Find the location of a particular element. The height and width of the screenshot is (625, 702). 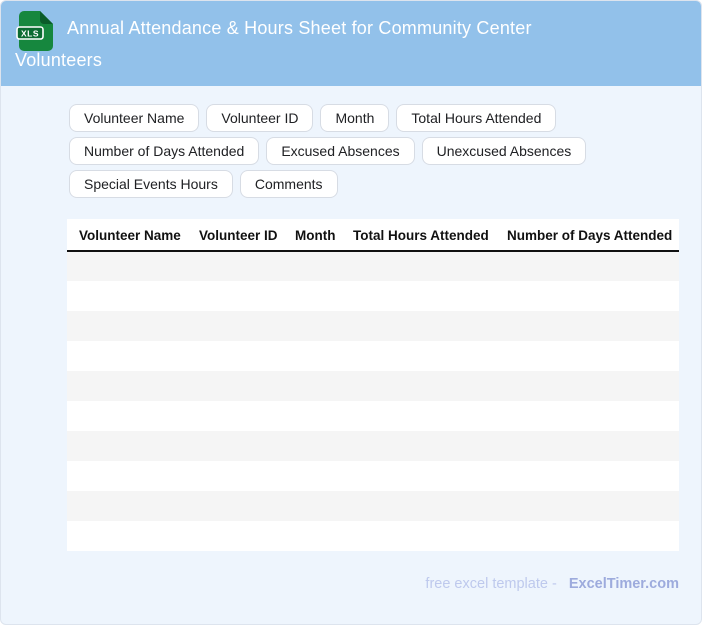

field-chip: Volunteer ID is located at coordinates (260, 118).